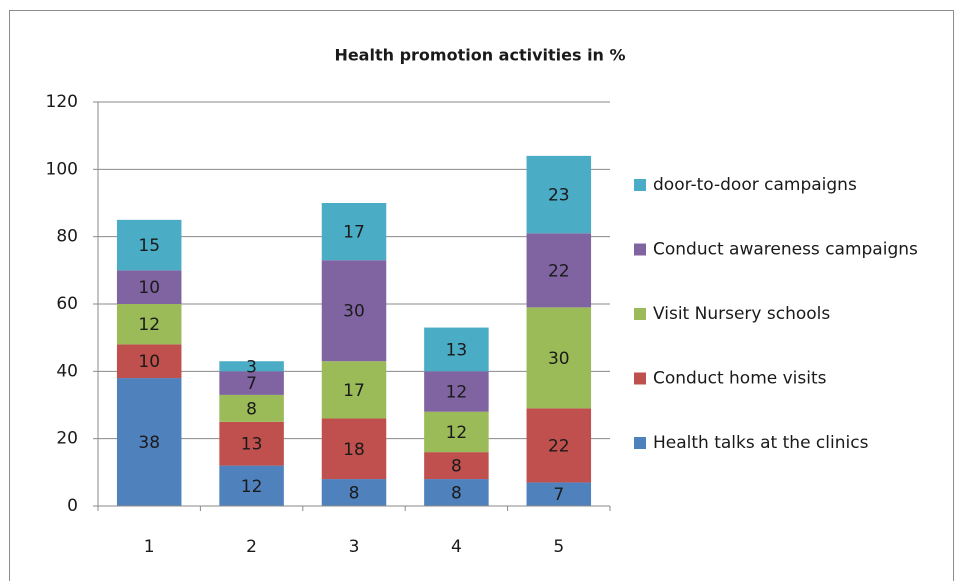 The image size is (959, 581). What do you see at coordinates (741, 314) in the screenshot?
I see `legend-label: Visit Nursery schools` at bounding box center [741, 314].